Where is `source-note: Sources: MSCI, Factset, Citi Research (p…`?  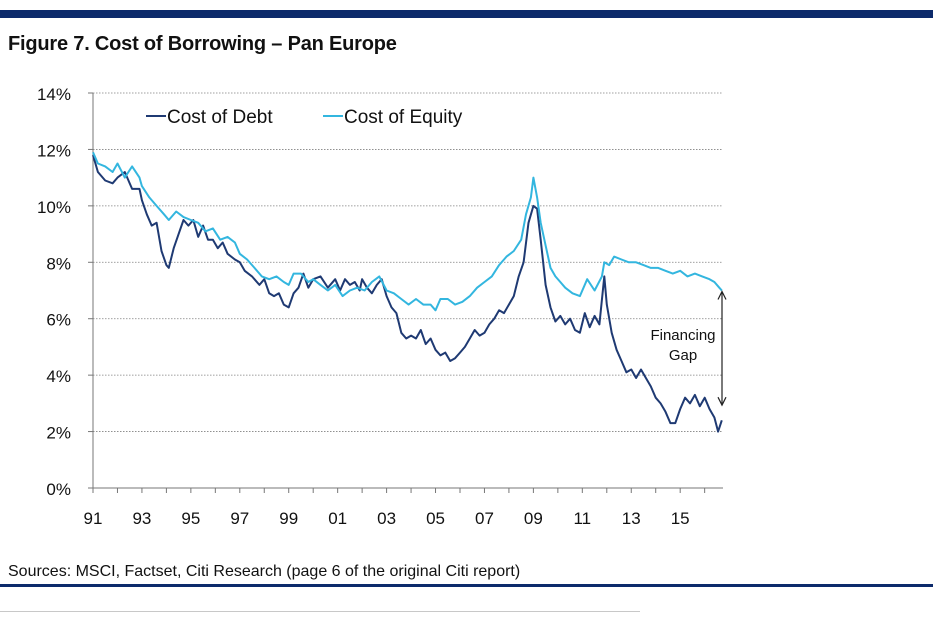
source-note: Sources: MSCI, Factset, Citi Research (p… is located at coordinates (264, 571).